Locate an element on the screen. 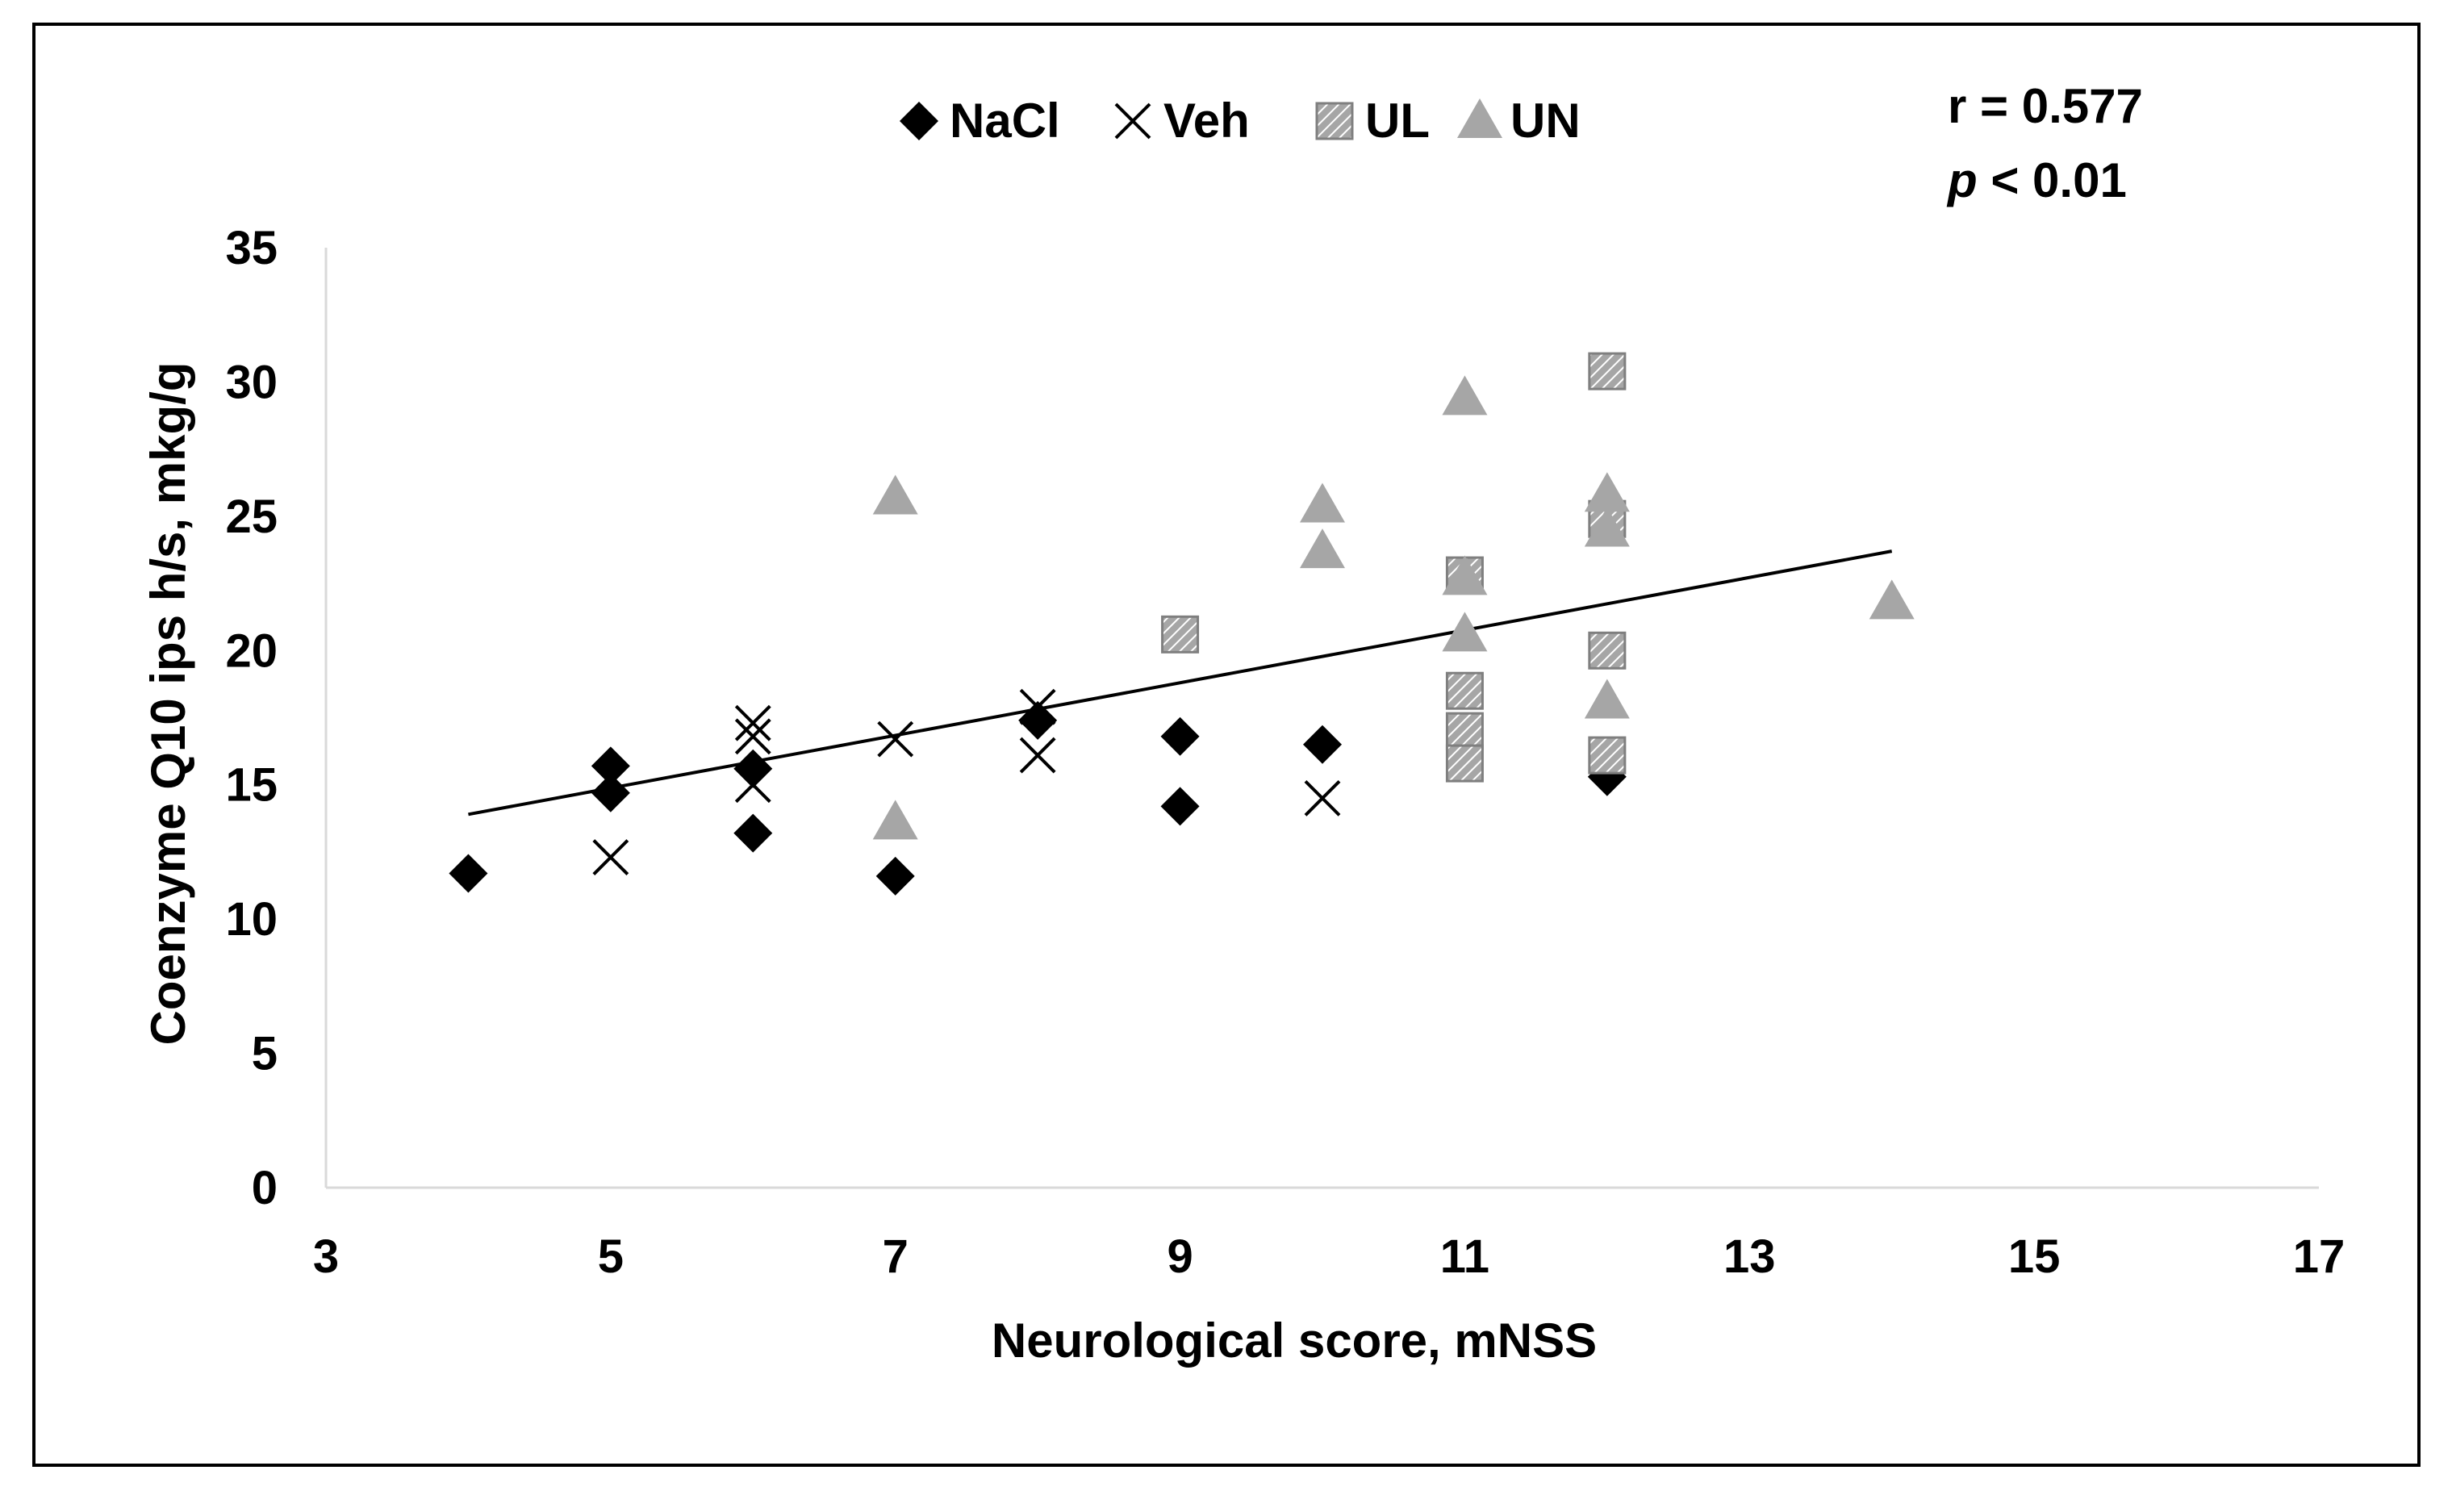 This screenshot has width=2452, height=1512. p-value: p < 0.01 is located at coordinates (2036, 180).